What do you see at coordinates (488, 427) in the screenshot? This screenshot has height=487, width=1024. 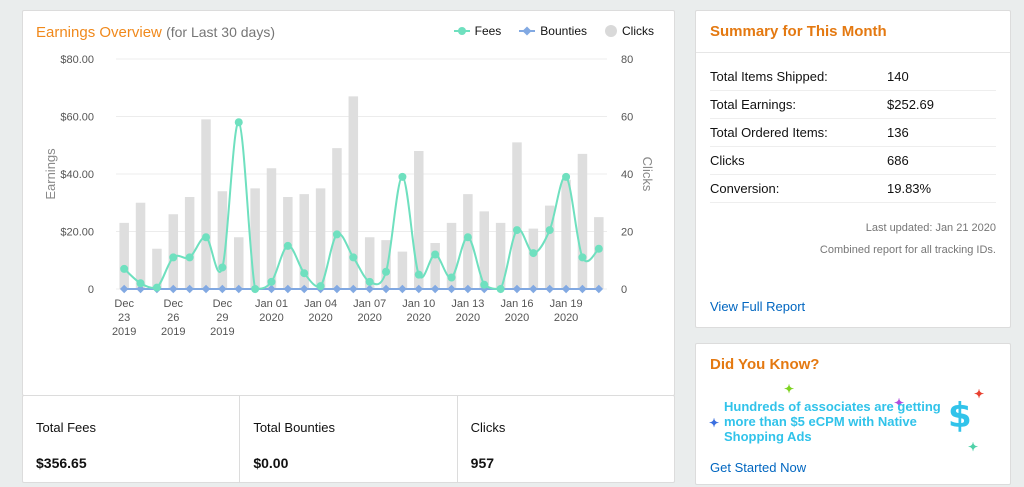 I see `total-clicks-label: Clicks` at bounding box center [488, 427].